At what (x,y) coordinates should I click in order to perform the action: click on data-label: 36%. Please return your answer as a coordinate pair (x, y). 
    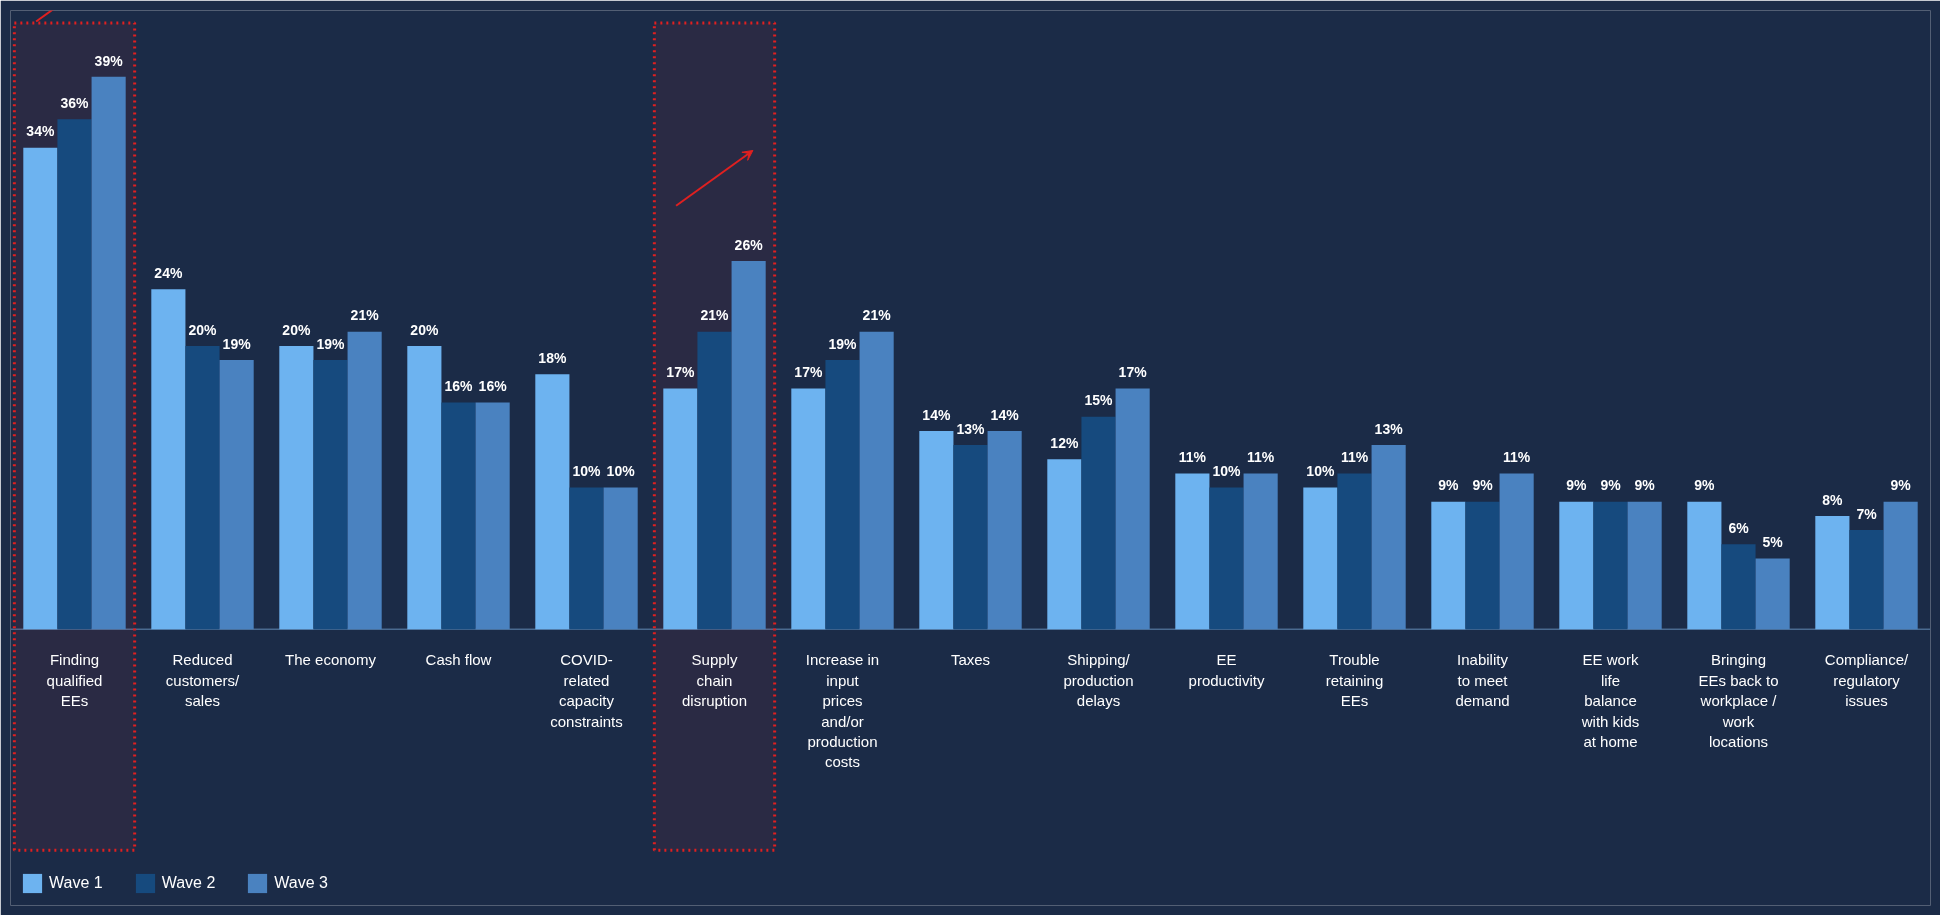
    Looking at the image, I should click on (75, 103).